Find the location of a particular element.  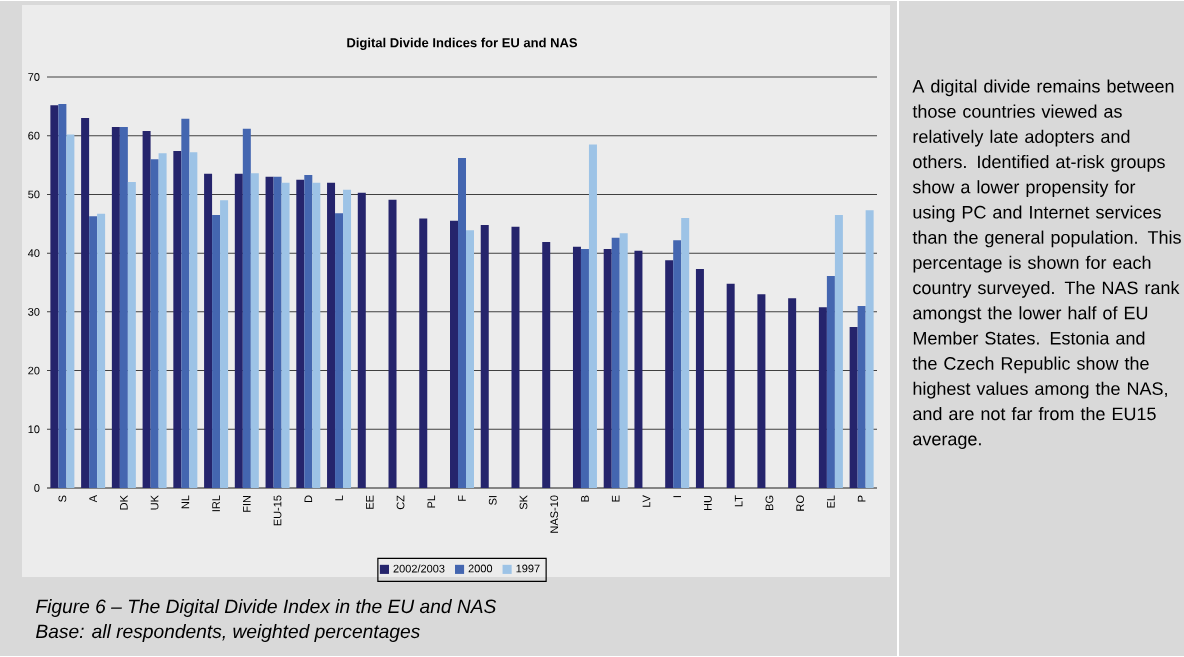

y-tick-label: 60 is located at coordinates (34, 135).